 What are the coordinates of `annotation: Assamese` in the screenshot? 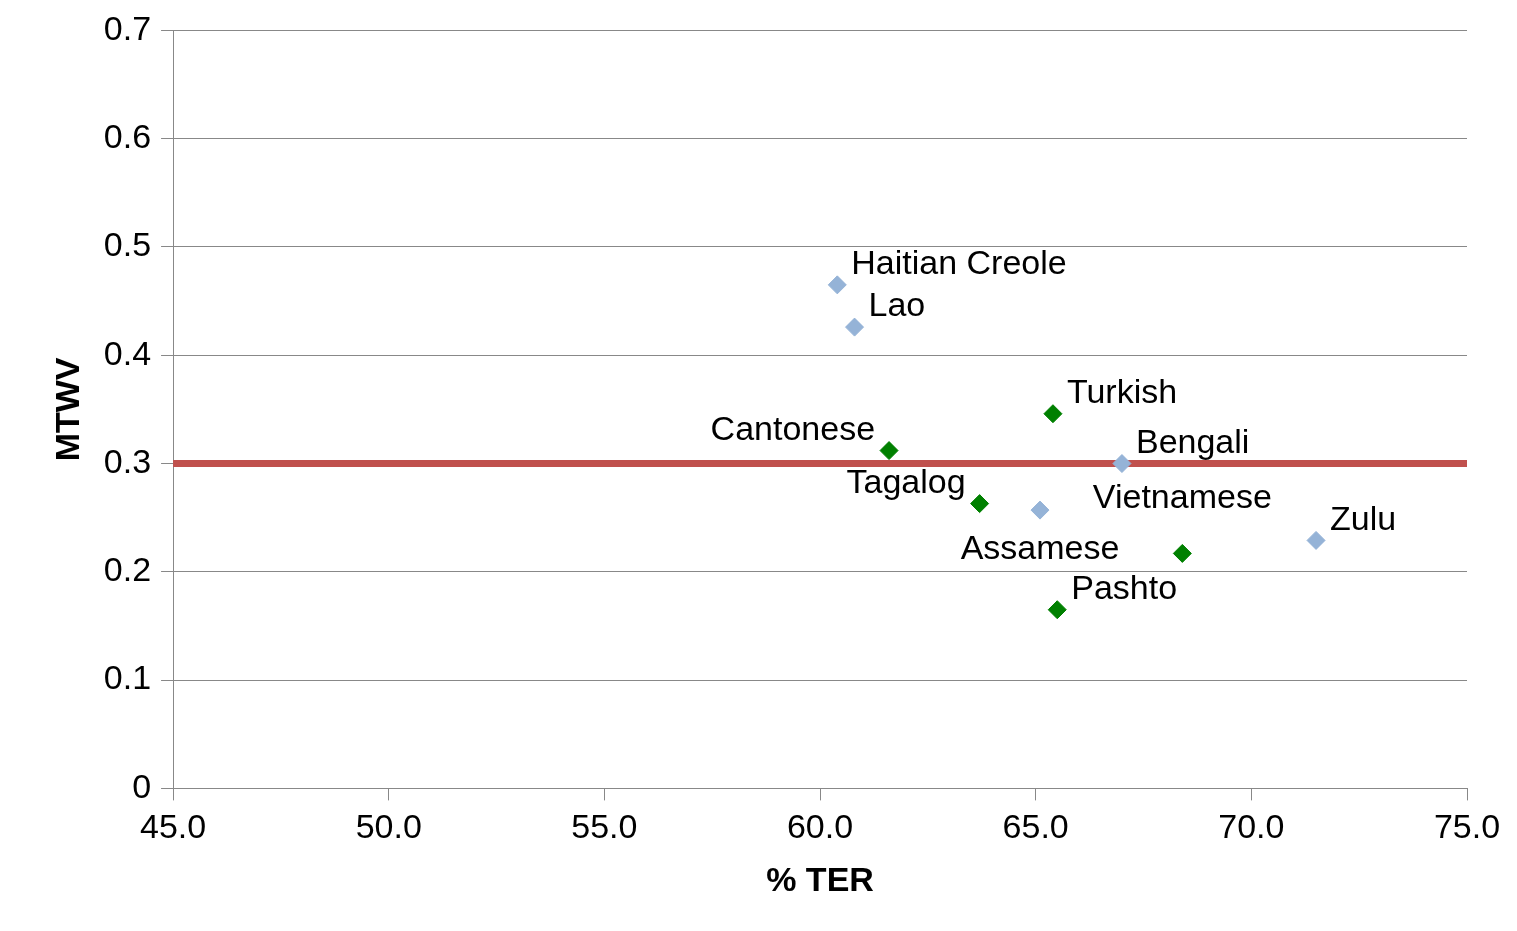 It's located at (1040, 547).